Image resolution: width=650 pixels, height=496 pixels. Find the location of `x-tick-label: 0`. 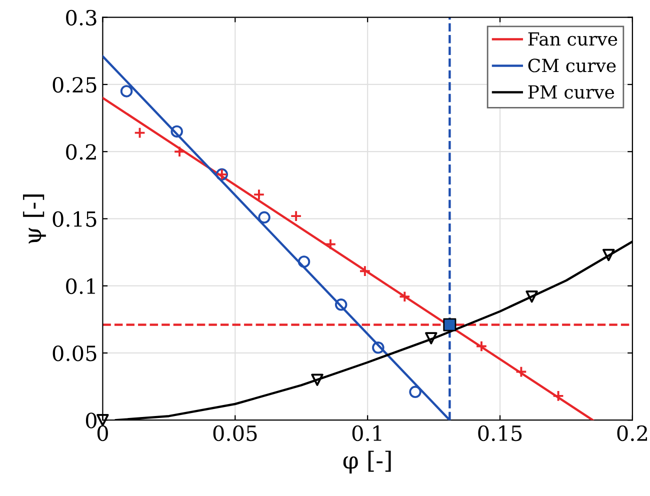

x-tick-label: 0 is located at coordinates (102, 433).